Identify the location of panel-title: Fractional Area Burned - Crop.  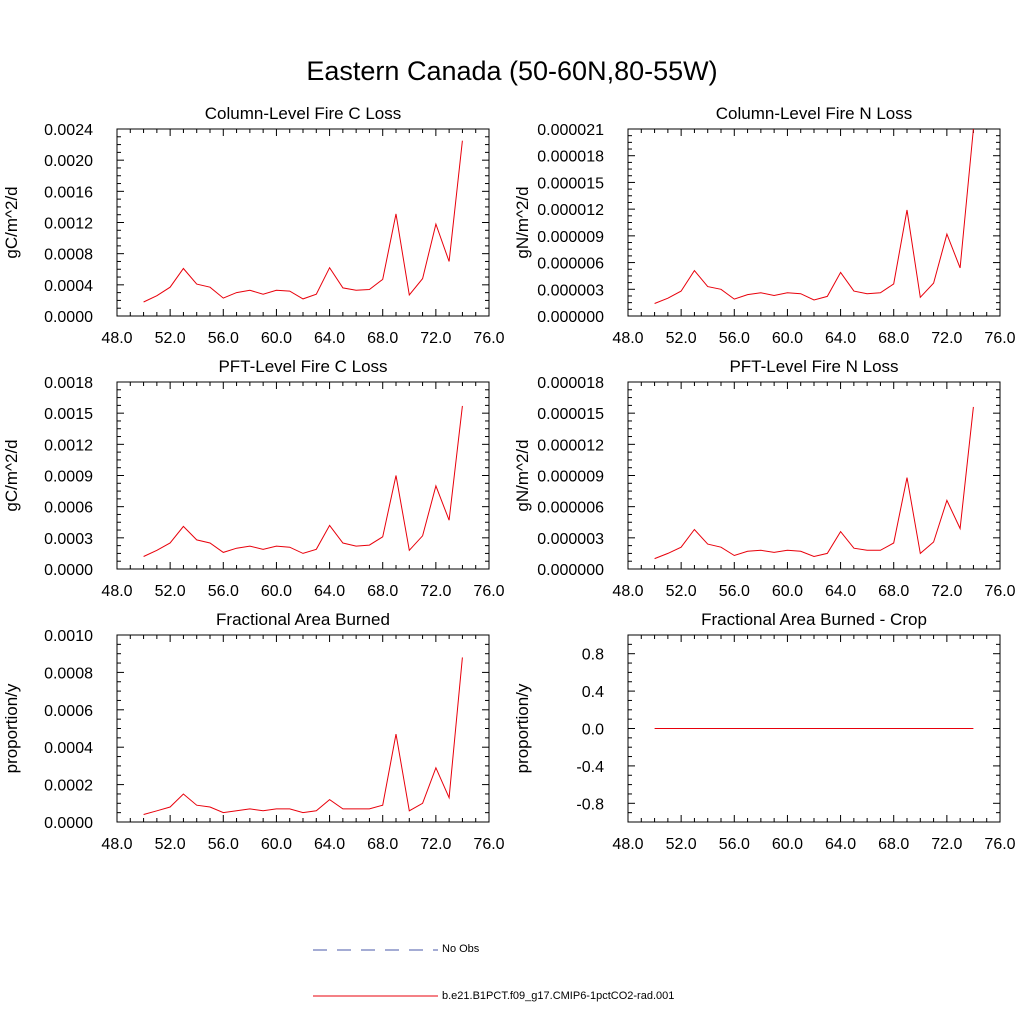
(814, 619).